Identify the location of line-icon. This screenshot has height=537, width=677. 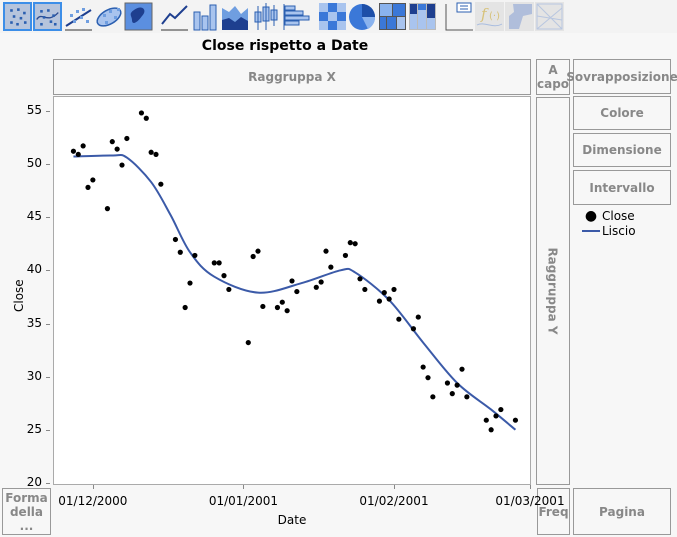
(174, 18).